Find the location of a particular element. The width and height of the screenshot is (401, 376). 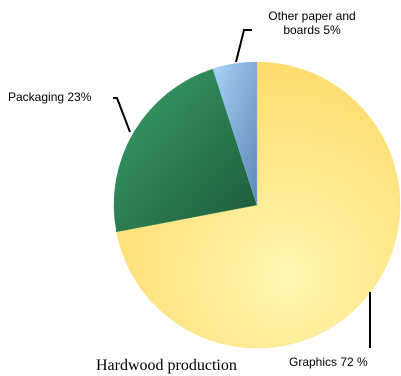

slice-label: Packaging 23% is located at coordinates (50, 97).